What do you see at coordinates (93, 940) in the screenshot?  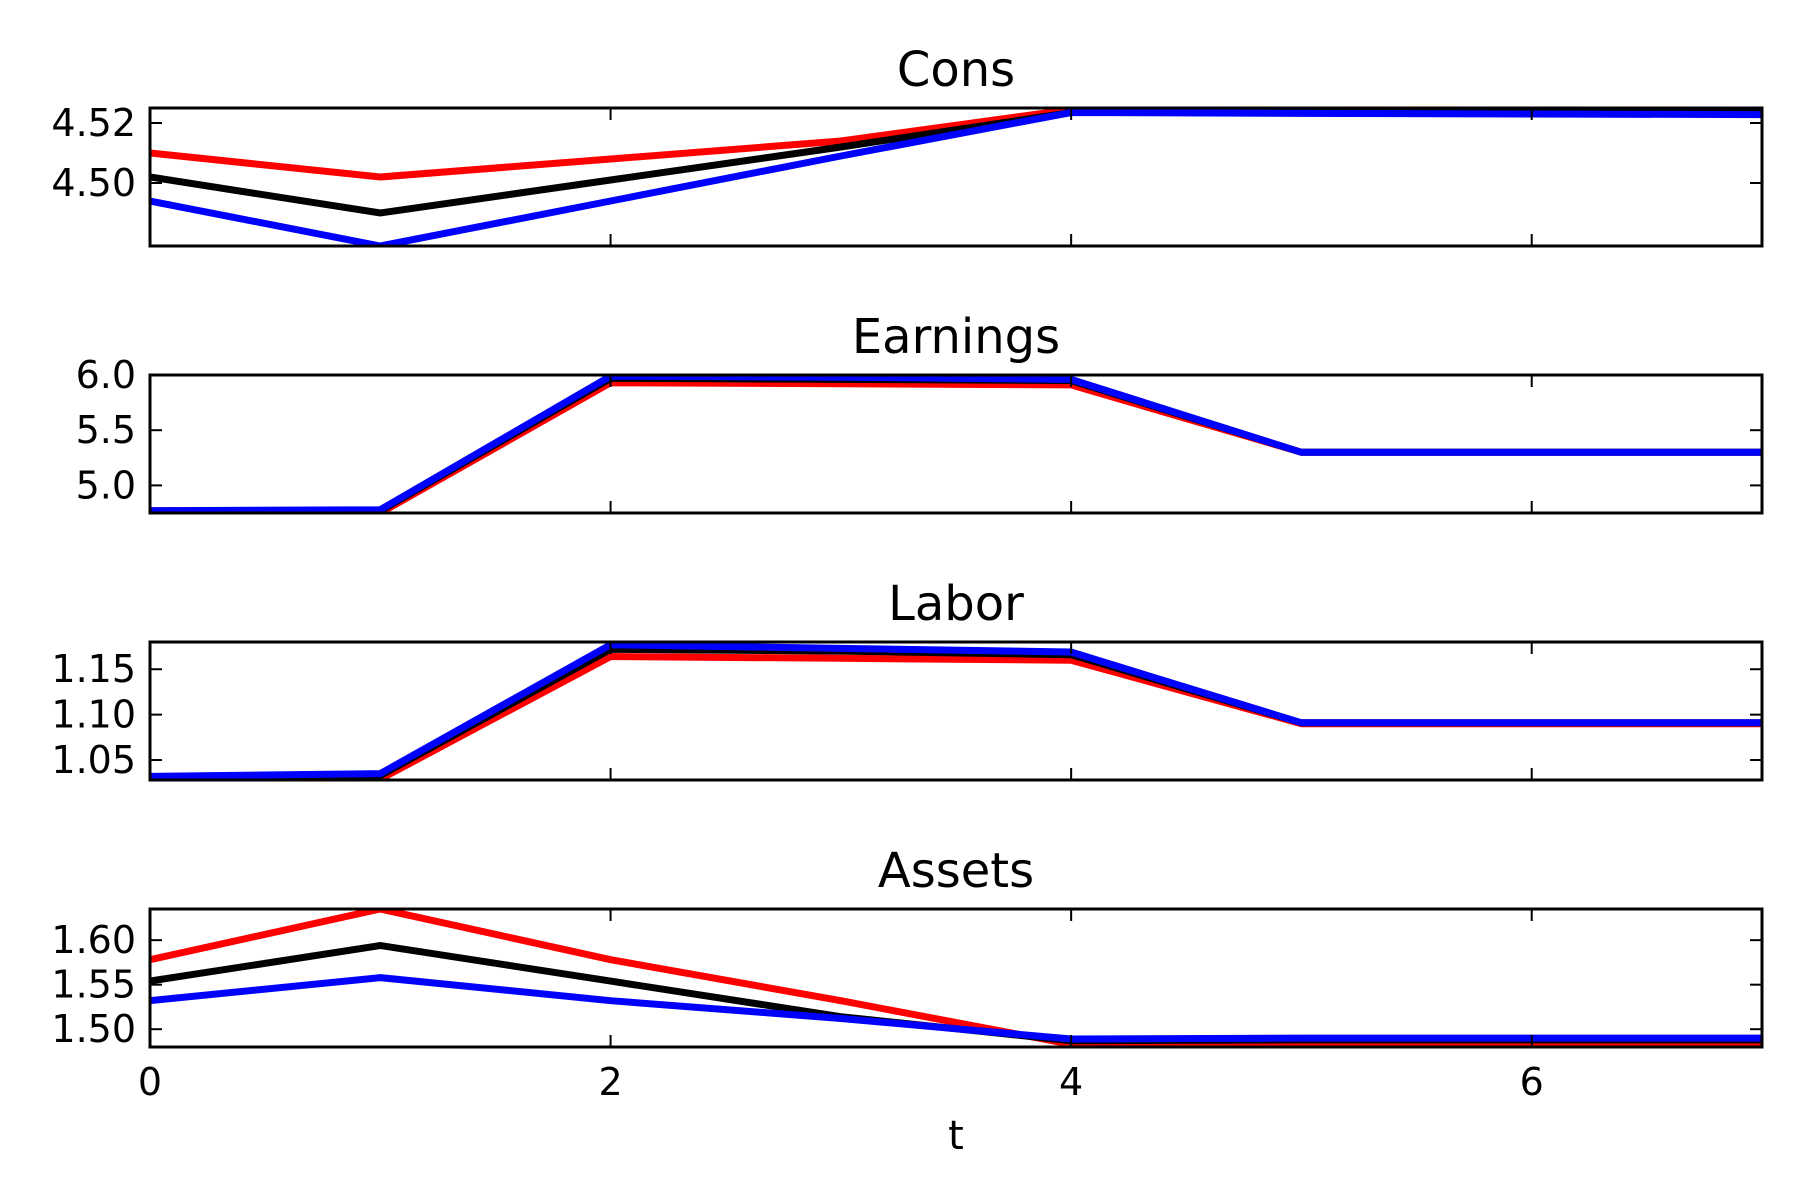 I see `y-tick-label: 1.60` at bounding box center [93, 940].